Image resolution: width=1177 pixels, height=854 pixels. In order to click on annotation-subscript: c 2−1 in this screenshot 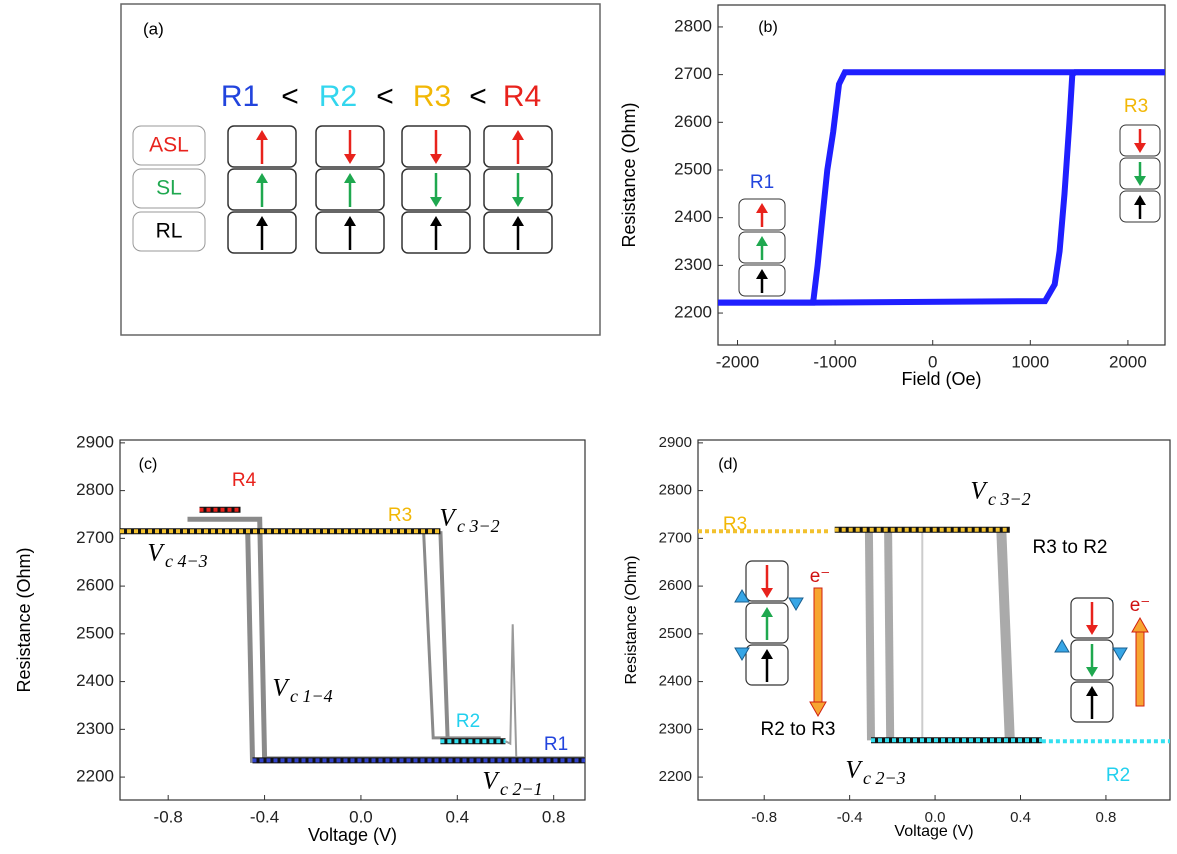, I will do `click(521, 789)`.